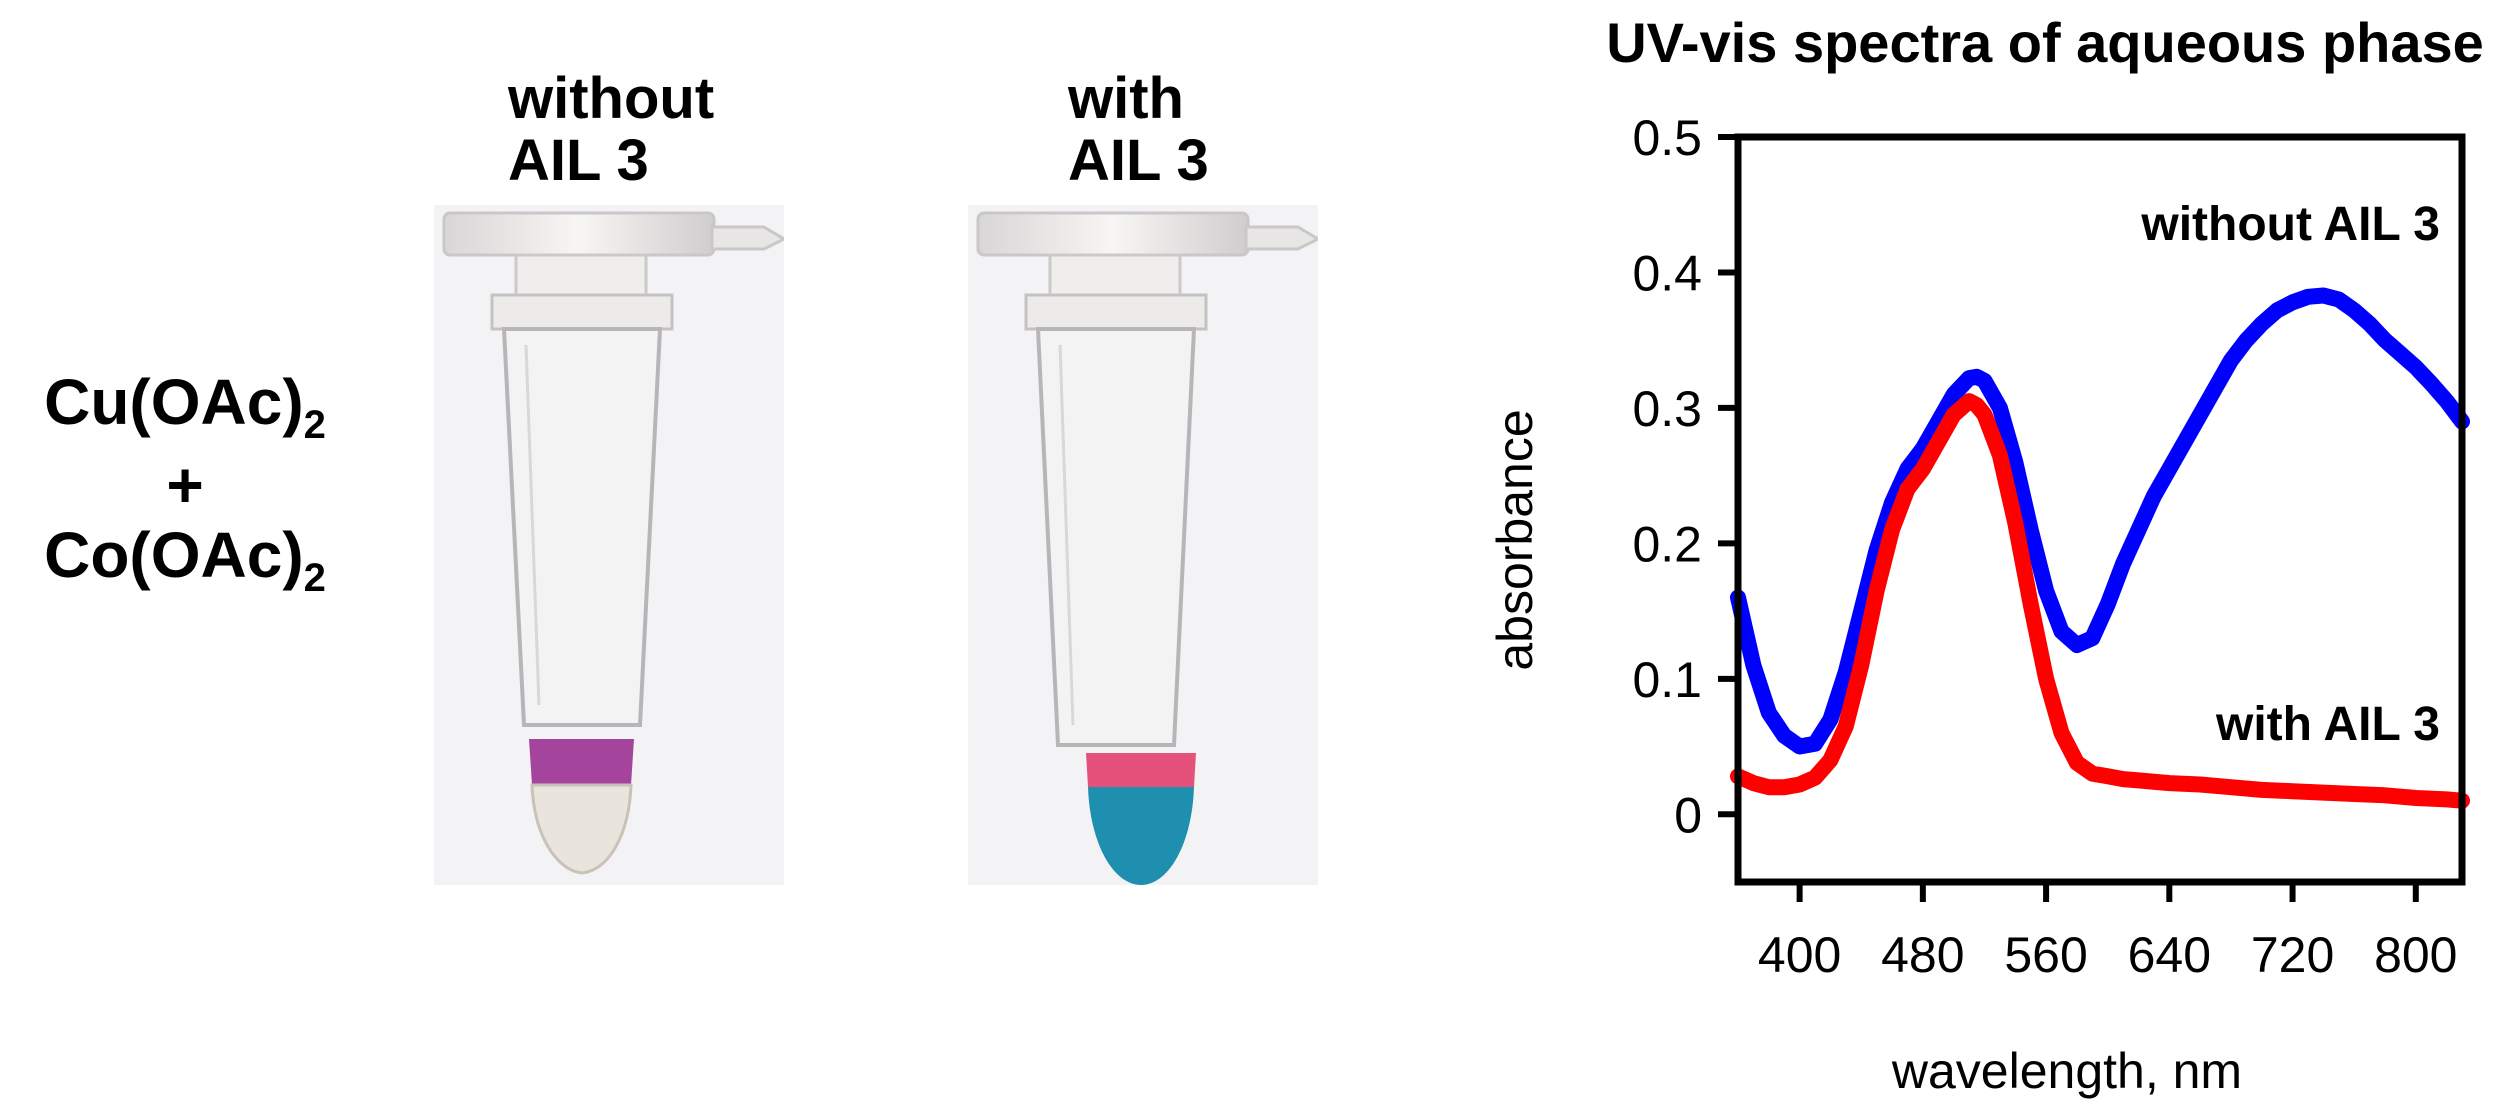 The height and width of the screenshot is (1113, 2507). I want to click on reagent-line-2: Co(OAc)2, so click(185, 559).